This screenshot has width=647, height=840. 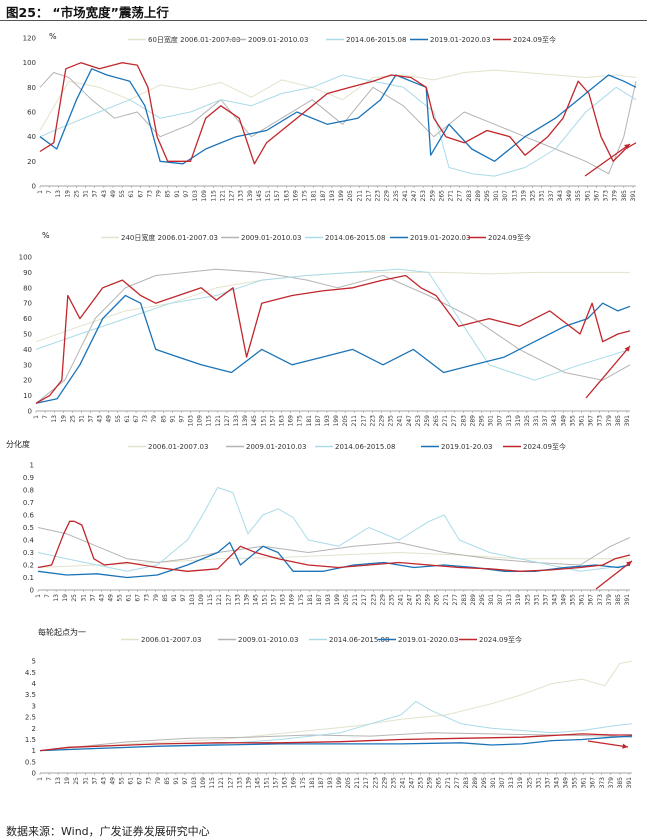 I want to click on x-tick-label: 301, so click(x=496, y=196).